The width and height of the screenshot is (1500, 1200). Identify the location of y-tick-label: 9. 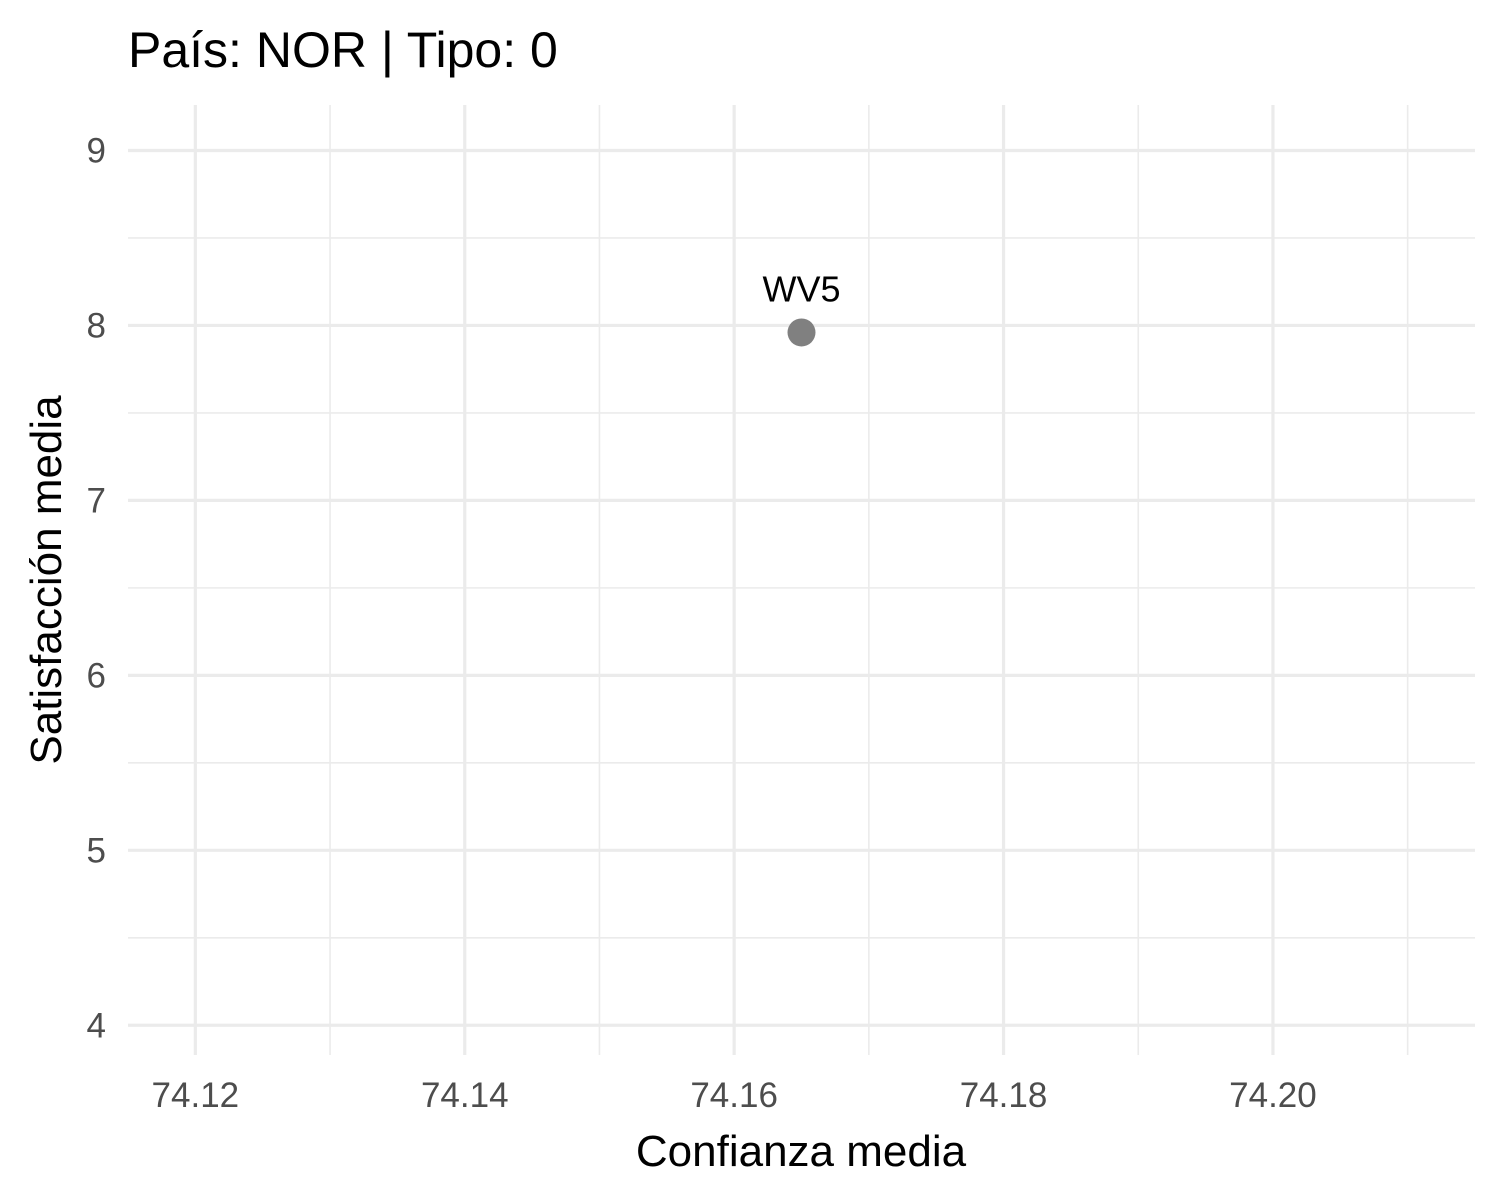
(96, 150).